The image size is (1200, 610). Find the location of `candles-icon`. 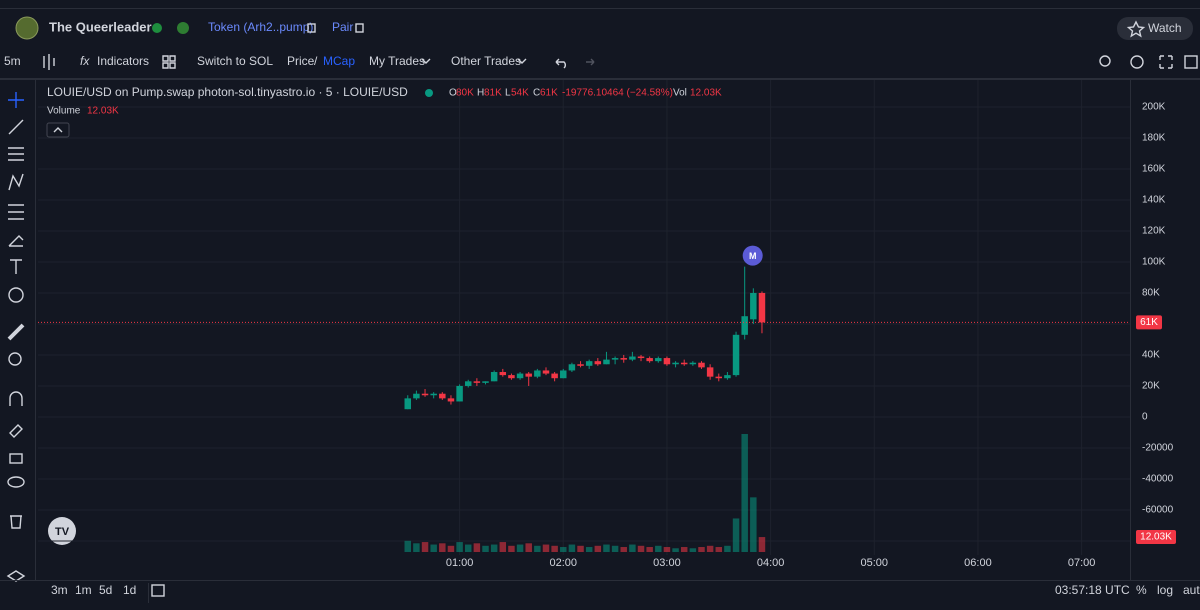

candles-icon is located at coordinates (49, 62).